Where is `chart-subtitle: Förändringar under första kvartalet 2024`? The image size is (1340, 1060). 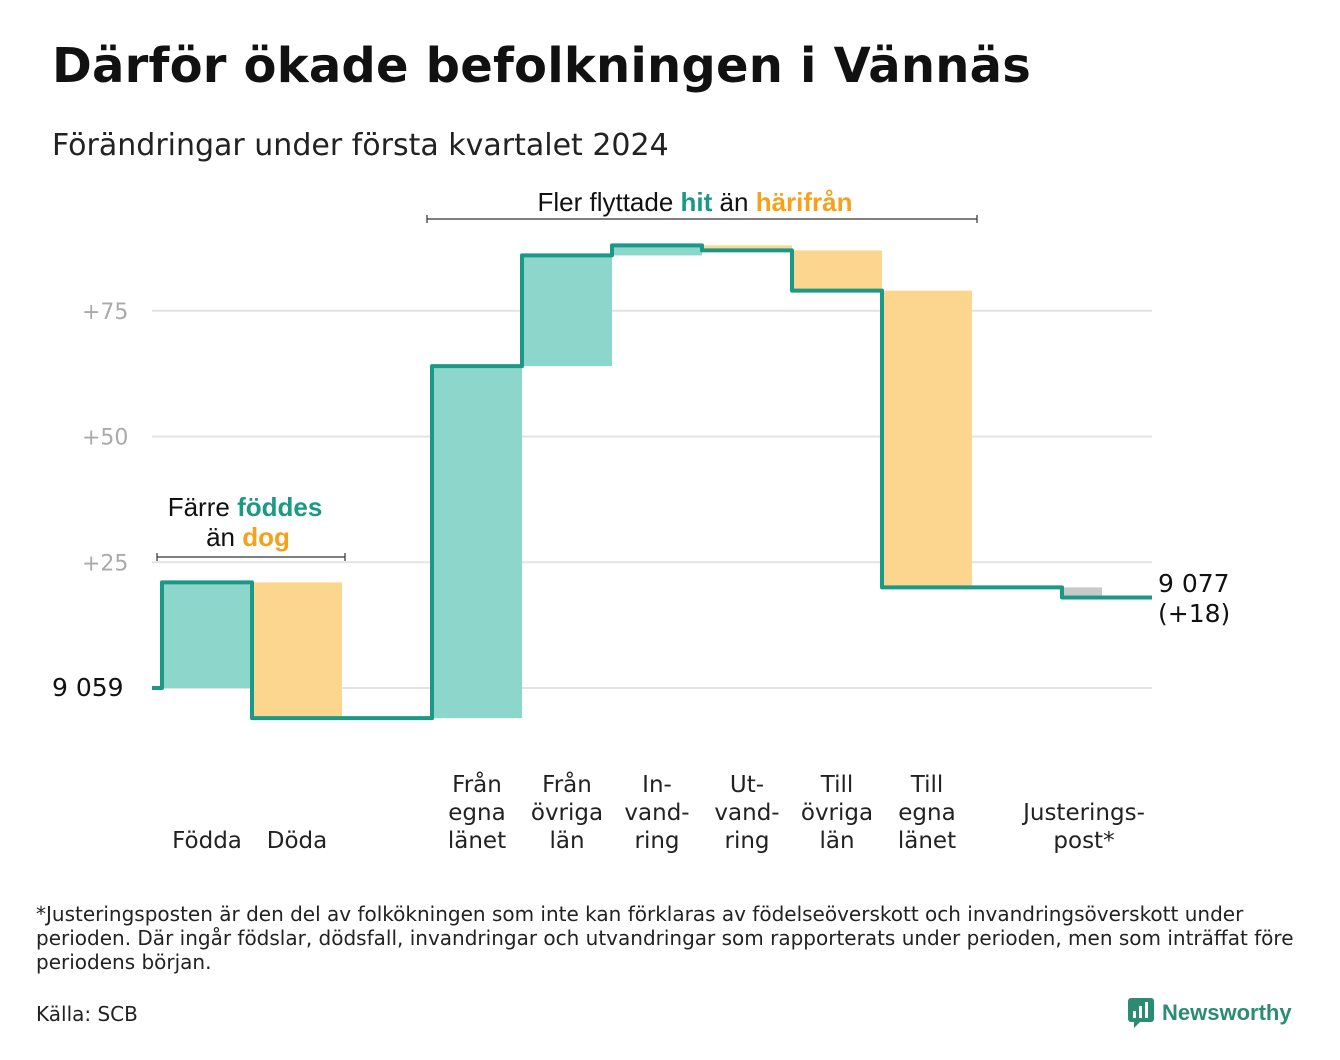 chart-subtitle: Förändringar under första kvartalet 2024 is located at coordinates (360, 145).